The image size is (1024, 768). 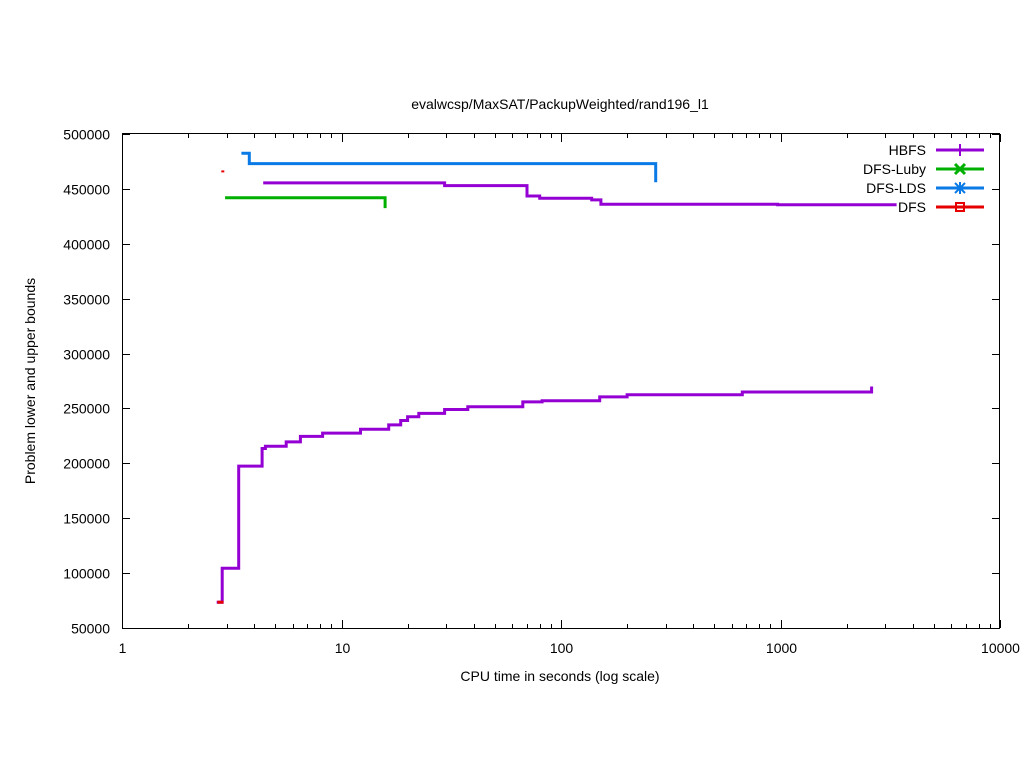 I want to click on x-tick-label: 10, so click(x=343, y=648).